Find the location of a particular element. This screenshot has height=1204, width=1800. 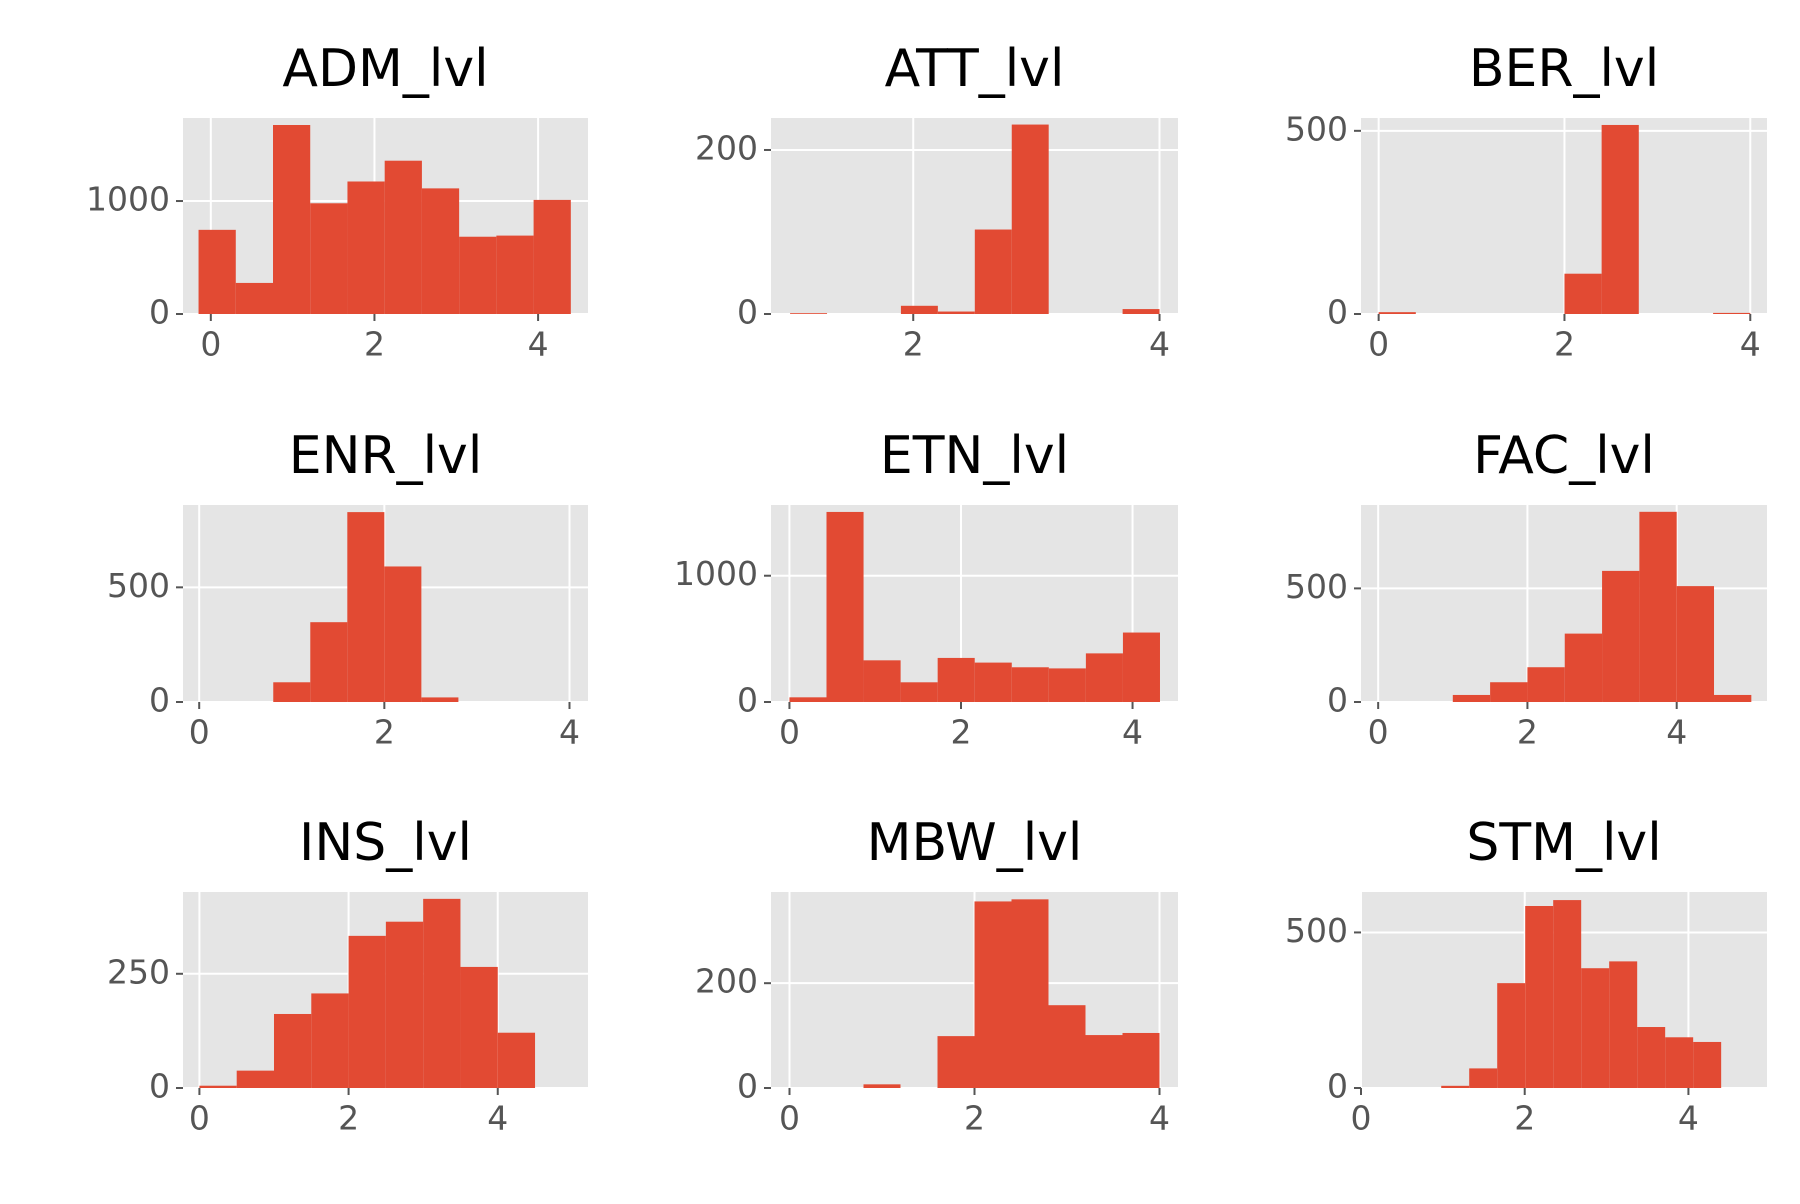

plot-background is located at coordinates (974, 216).